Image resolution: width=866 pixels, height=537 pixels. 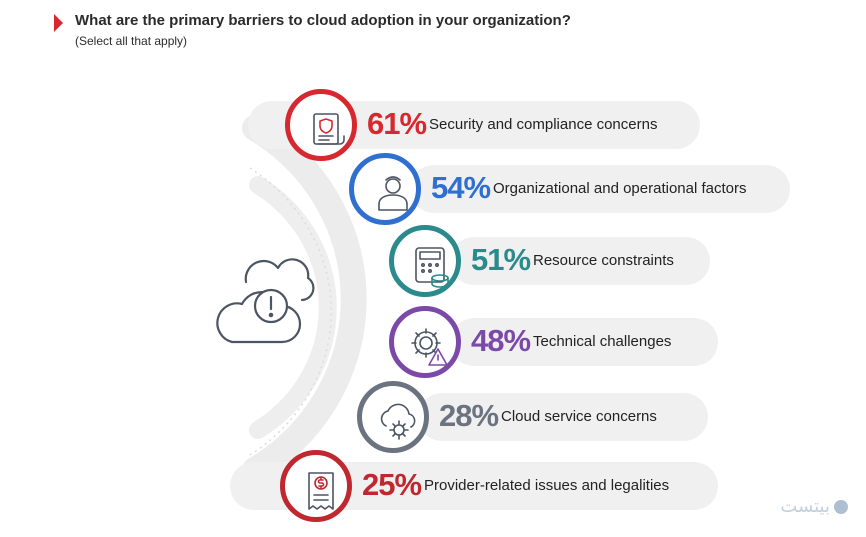 What do you see at coordinates (432, 267) in the screenshot?
I see `calculator-coins-icon` at bounding box center [432, 267].